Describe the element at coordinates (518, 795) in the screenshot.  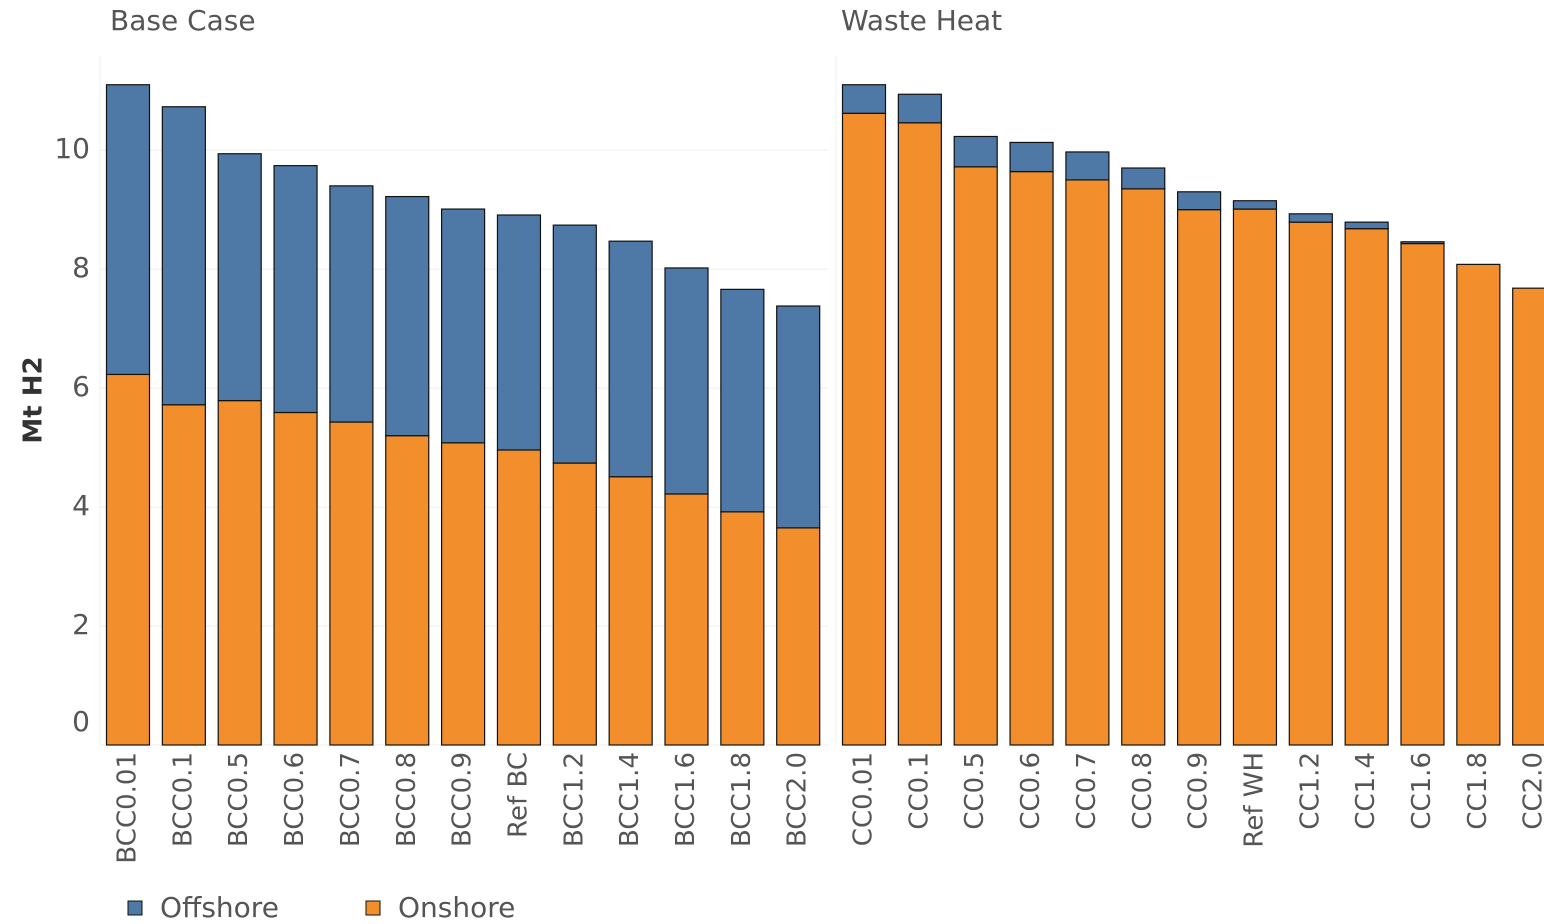
I see `x-tick-label: Ref BC` at that location.